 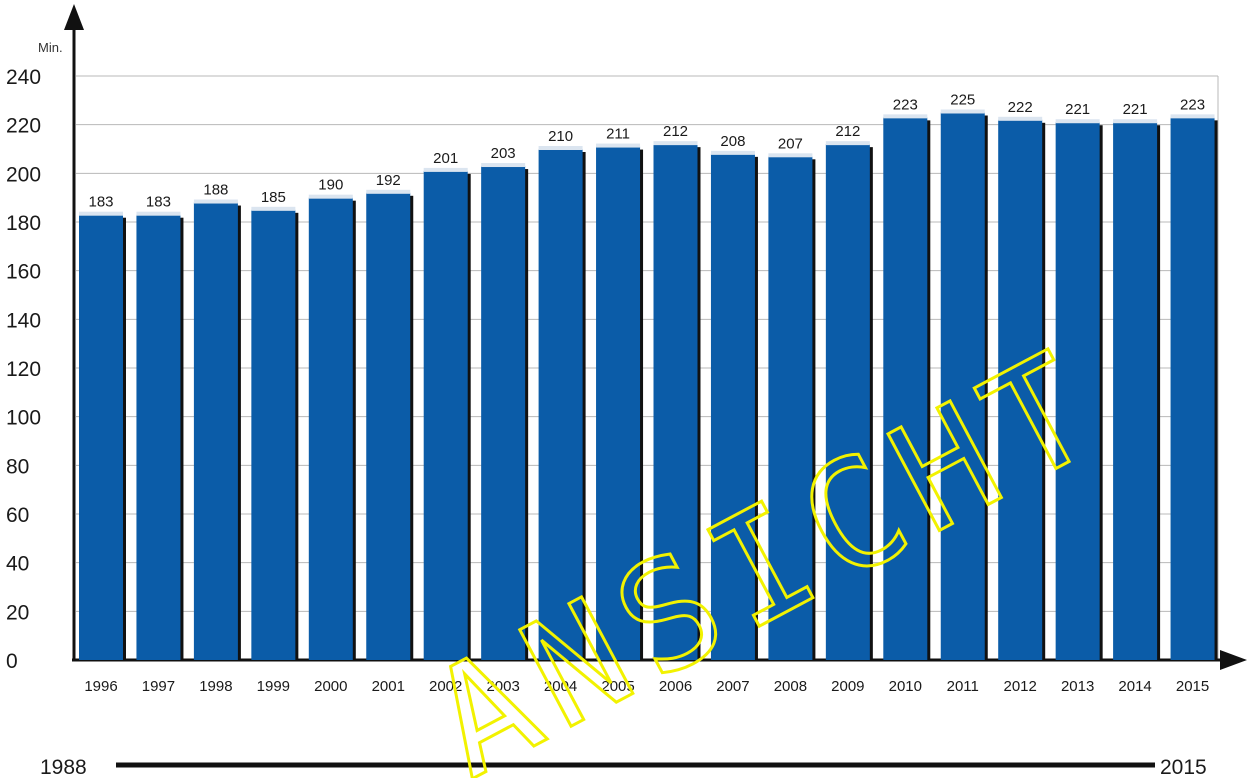 I want to click on data-label: 201, so click(x=445, y=158).